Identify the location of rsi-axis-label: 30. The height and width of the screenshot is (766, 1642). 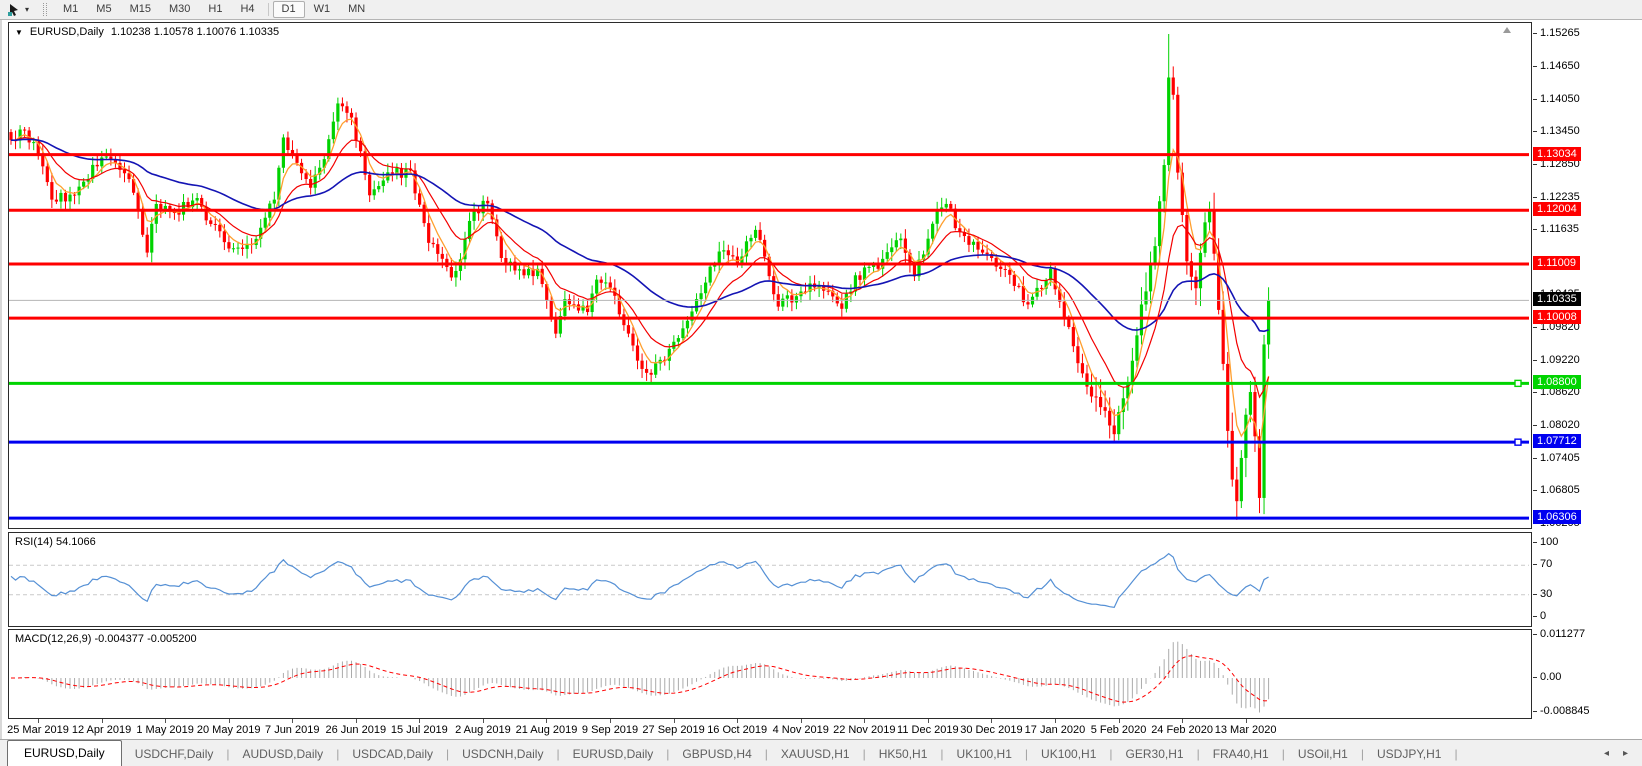
(1546, 593).